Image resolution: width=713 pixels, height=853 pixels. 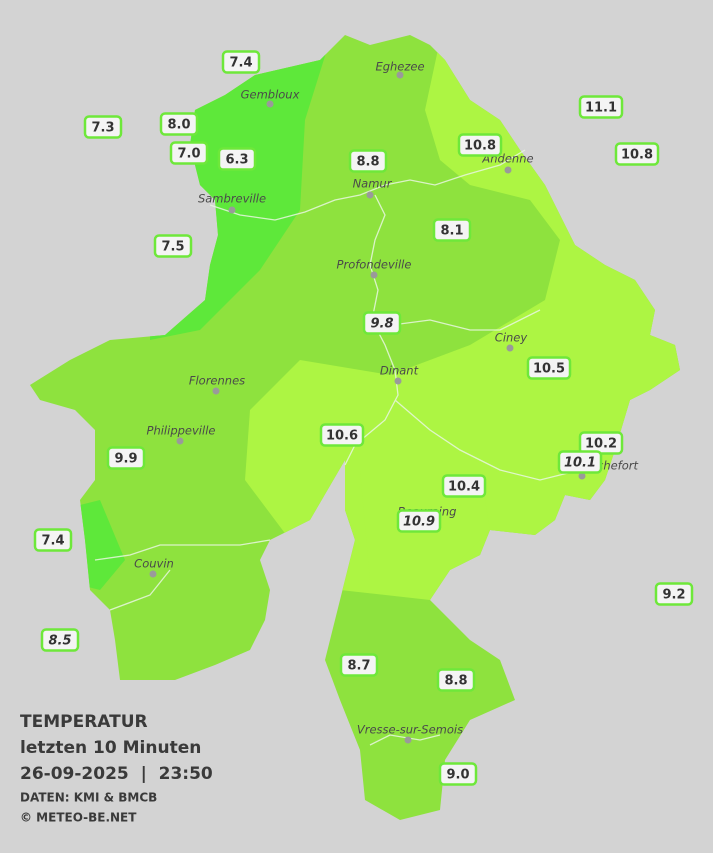 I want to click on station-value: 9.9, so click(x=125, y=459).